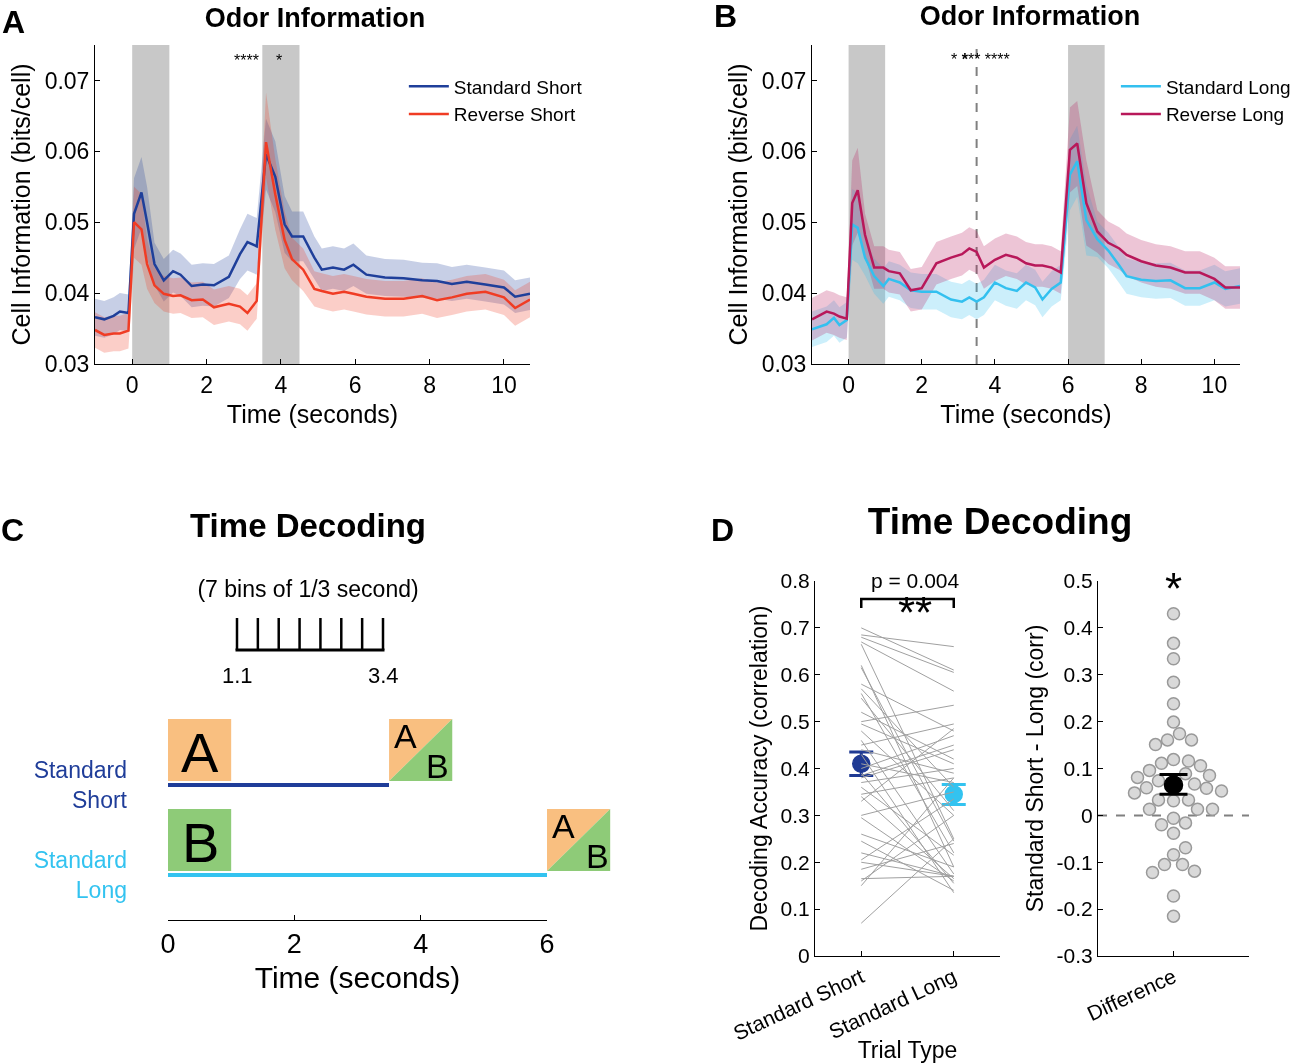  What do you see at coordinates (246, 60) in the screenshot?
I see `annotation: ****` at bounding box center [246, 60].